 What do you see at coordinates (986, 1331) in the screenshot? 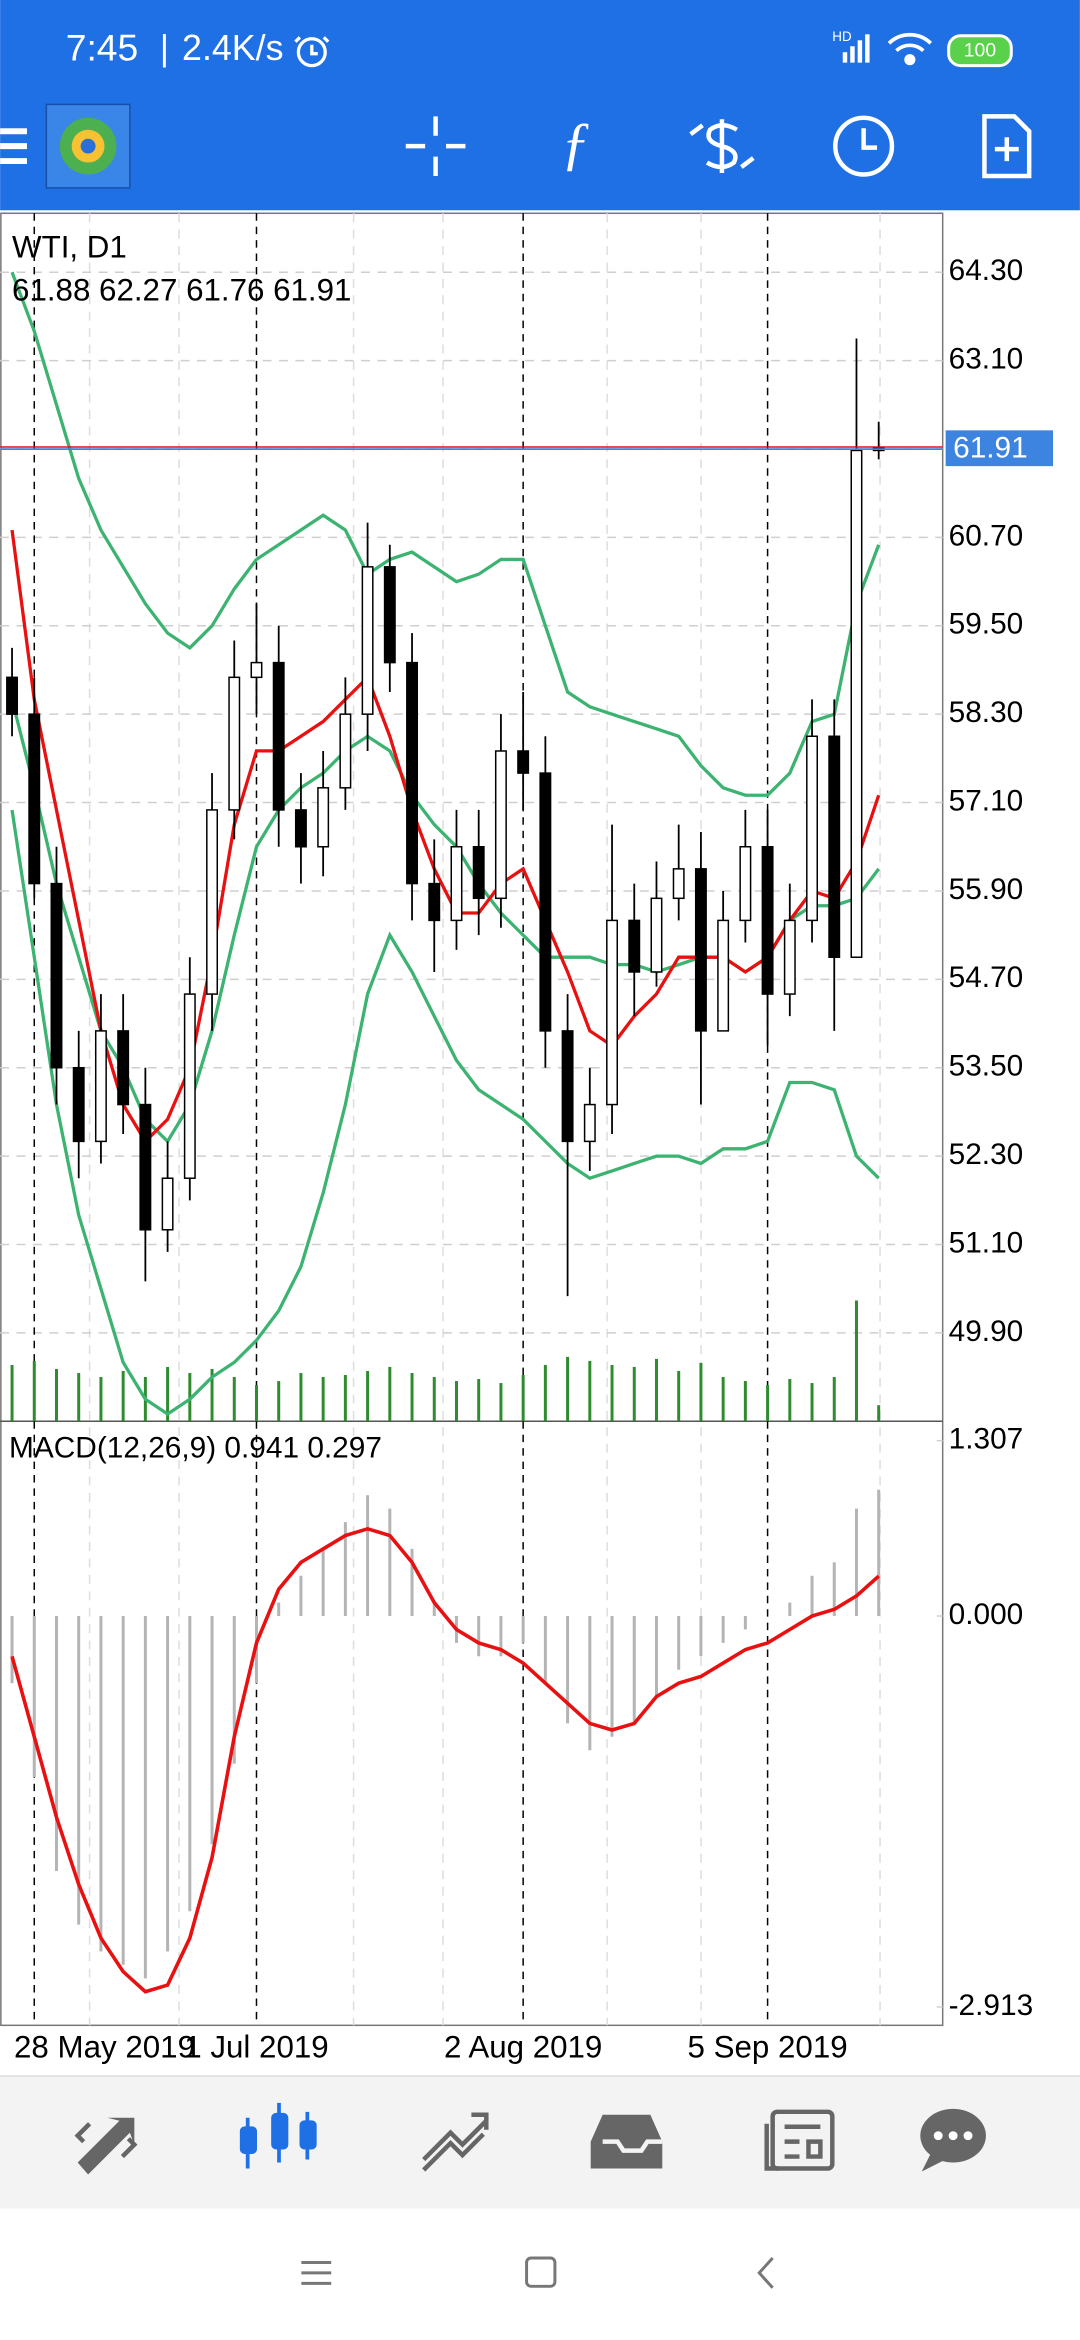
I see `y-tick-label: 49.90` at bounding box center [986, 1331].